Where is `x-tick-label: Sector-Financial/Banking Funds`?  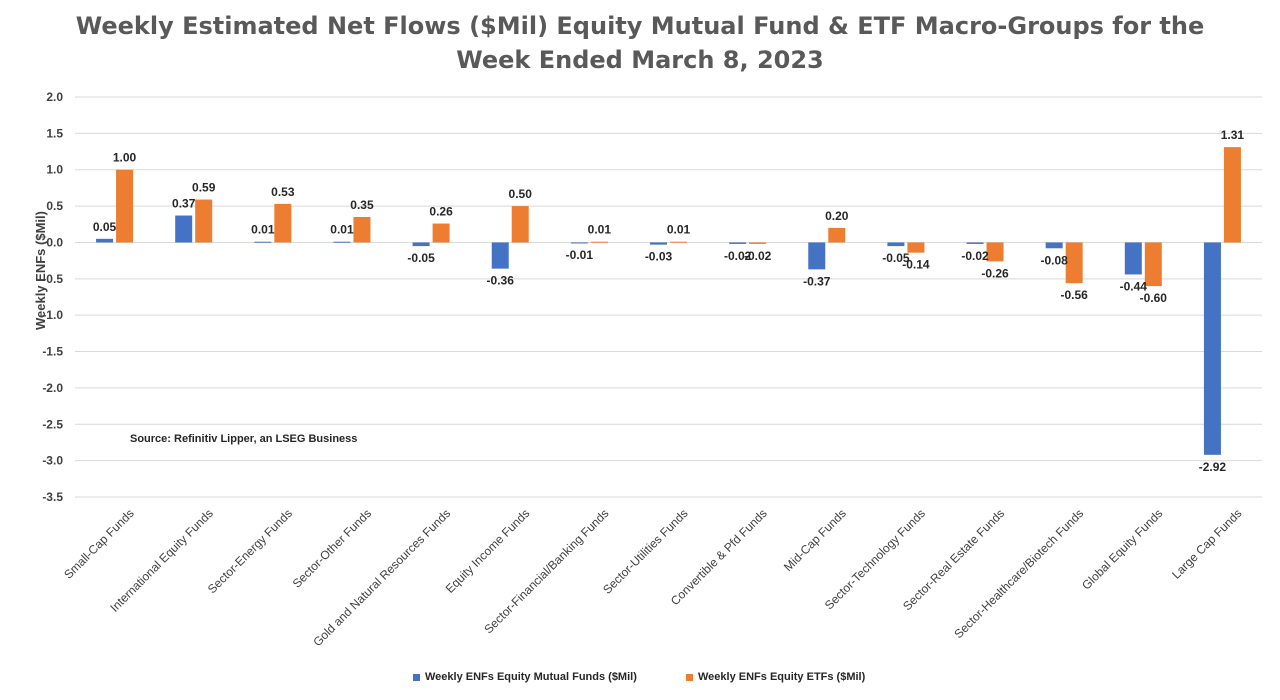 x-tick-label: Sector-Financial/Banking Funds is located at coordinates (546, 571).